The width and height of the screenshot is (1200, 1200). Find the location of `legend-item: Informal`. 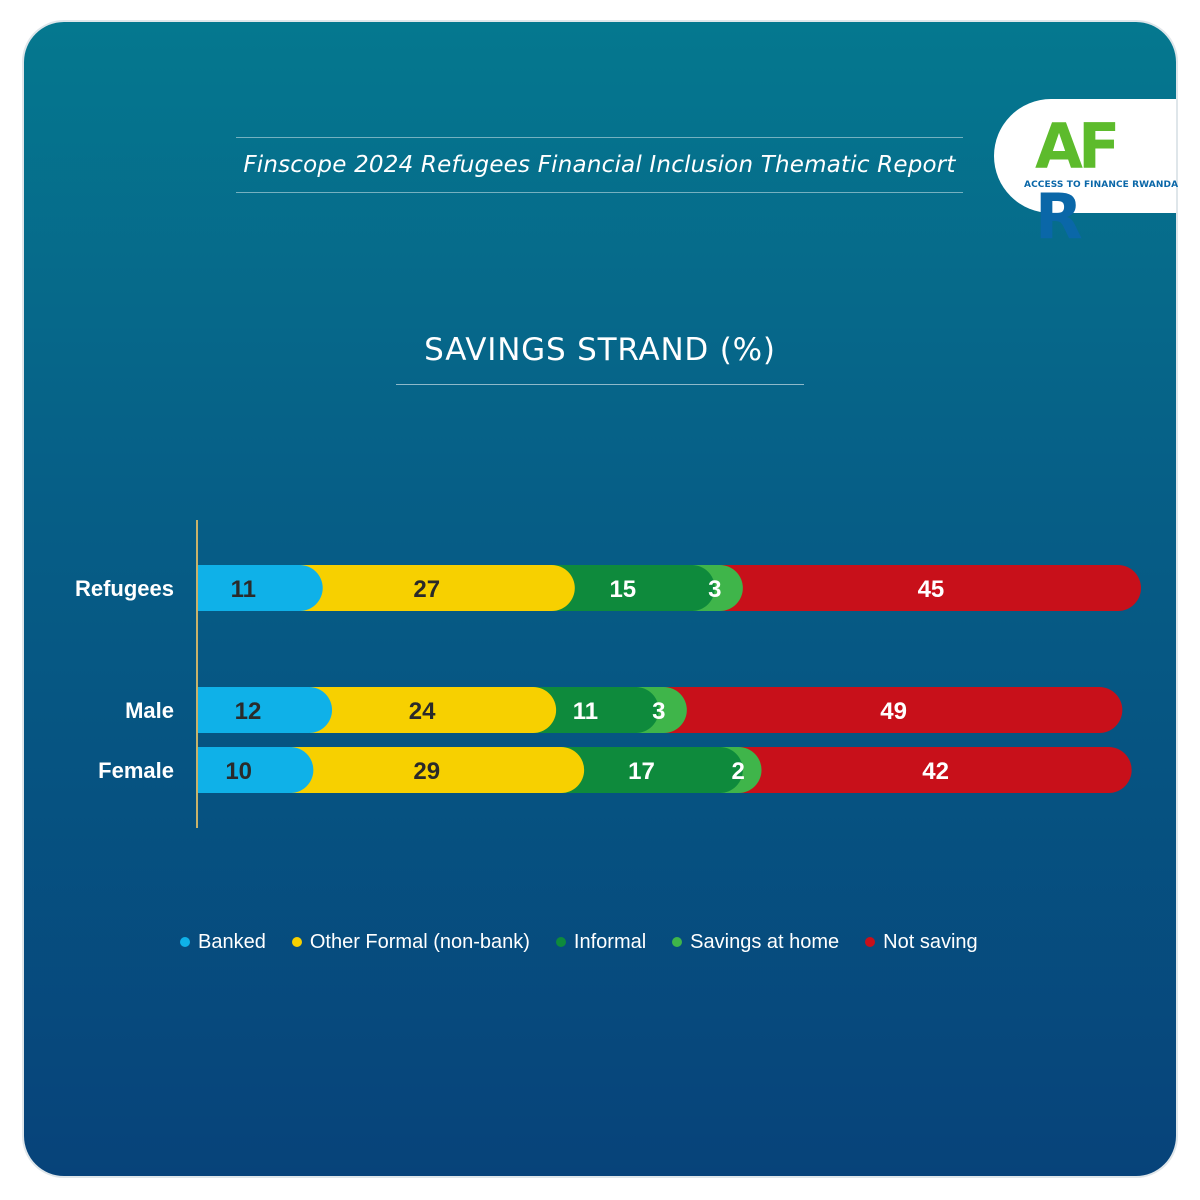

legend-item: Informal is located at coordinates (601, 942).